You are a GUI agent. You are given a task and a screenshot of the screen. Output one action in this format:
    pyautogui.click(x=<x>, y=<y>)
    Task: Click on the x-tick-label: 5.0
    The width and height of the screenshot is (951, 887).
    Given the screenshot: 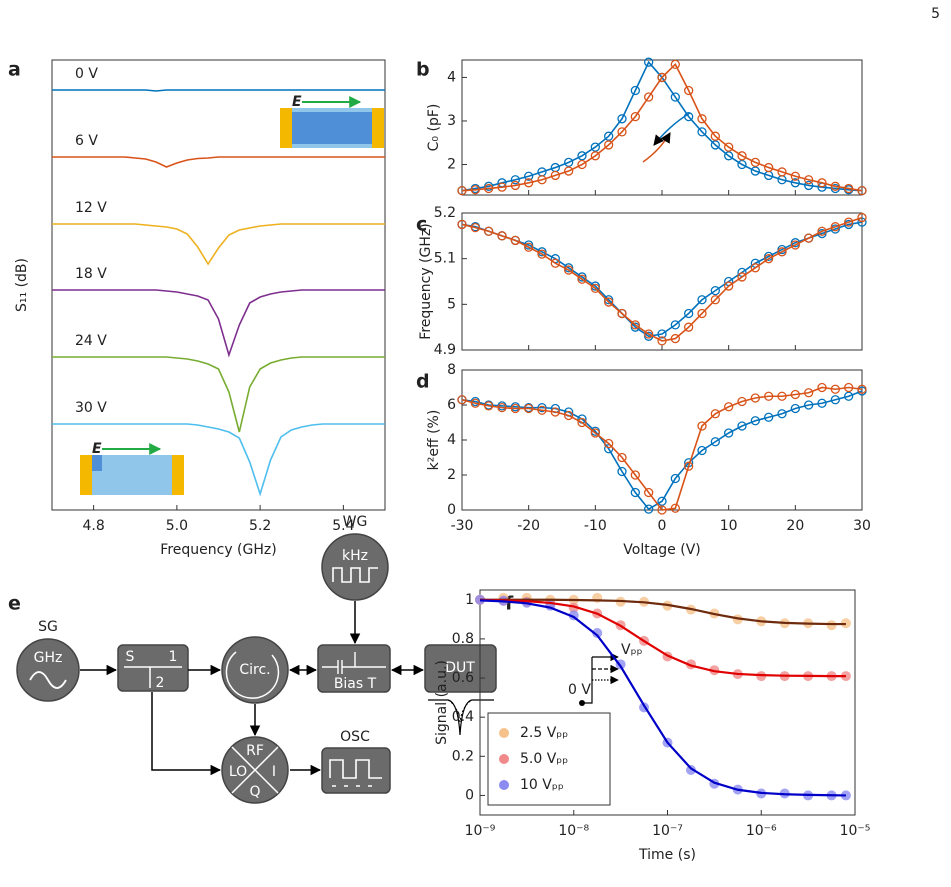 What is the action you would take?
    pyautogui.click(x=177, y=526)
    